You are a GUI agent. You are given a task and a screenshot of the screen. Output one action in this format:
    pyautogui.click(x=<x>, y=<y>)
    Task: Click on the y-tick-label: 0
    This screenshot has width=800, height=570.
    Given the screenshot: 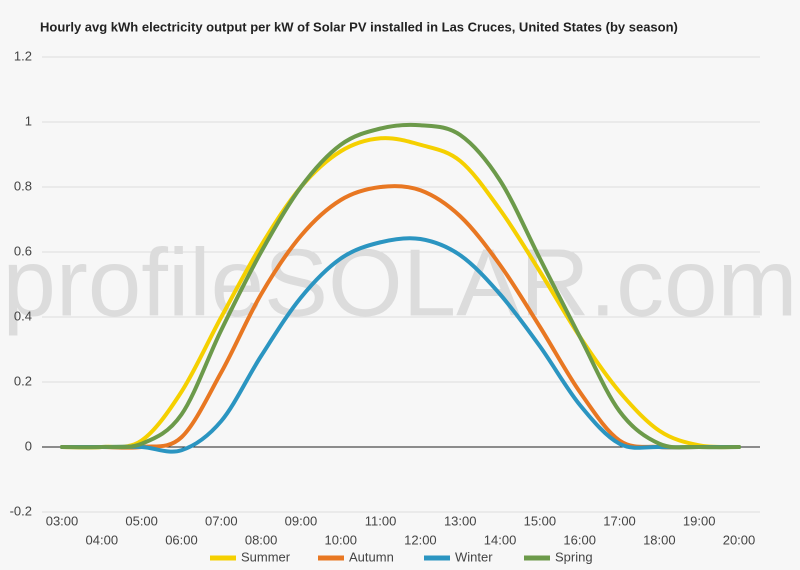 What is the action you would take?
    pyautogui.click(x=28, y=445)
    